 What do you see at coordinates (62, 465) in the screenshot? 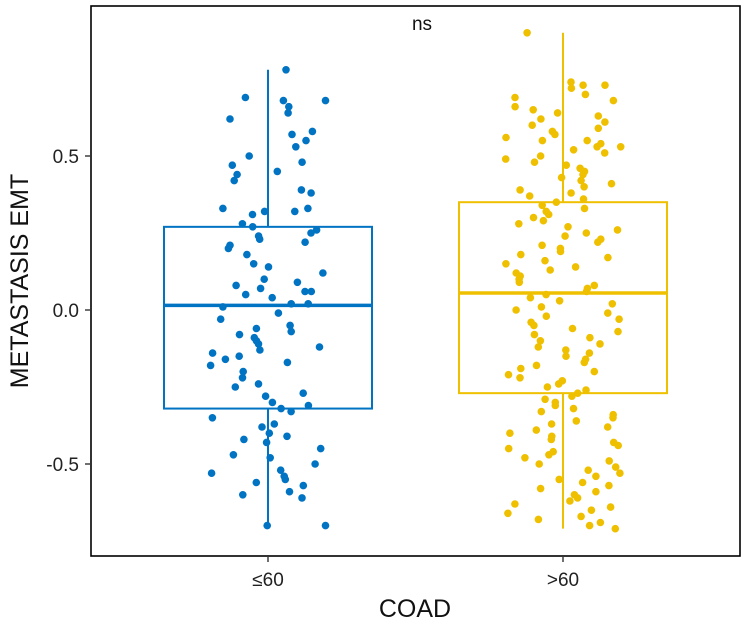
I see `y-tick-label: -0.5` at bounding box center [62, 465].